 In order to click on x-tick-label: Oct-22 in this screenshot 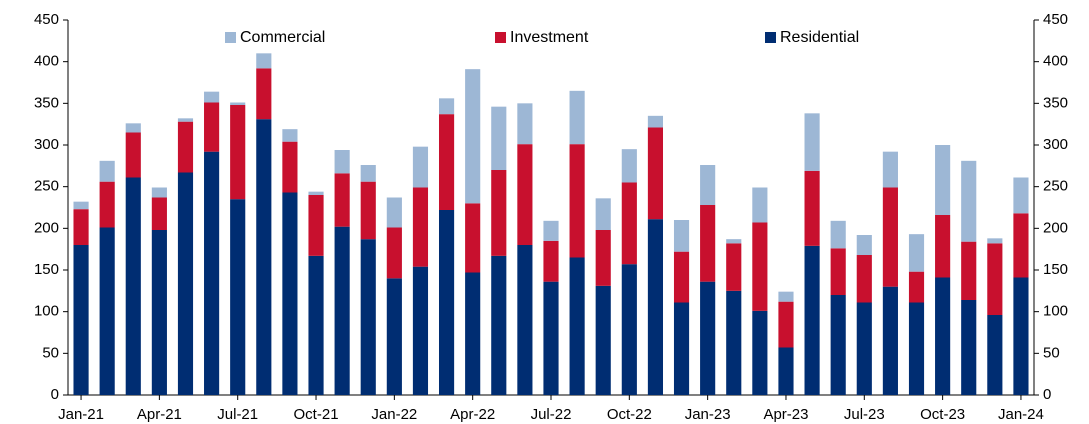, I will do `click(629, 414)`.